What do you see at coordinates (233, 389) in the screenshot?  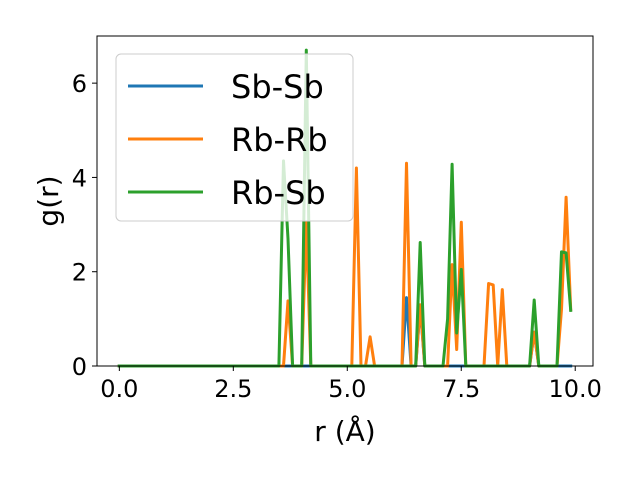 I see `x-tick-label: 2.5` at bounding box center [233, 389].